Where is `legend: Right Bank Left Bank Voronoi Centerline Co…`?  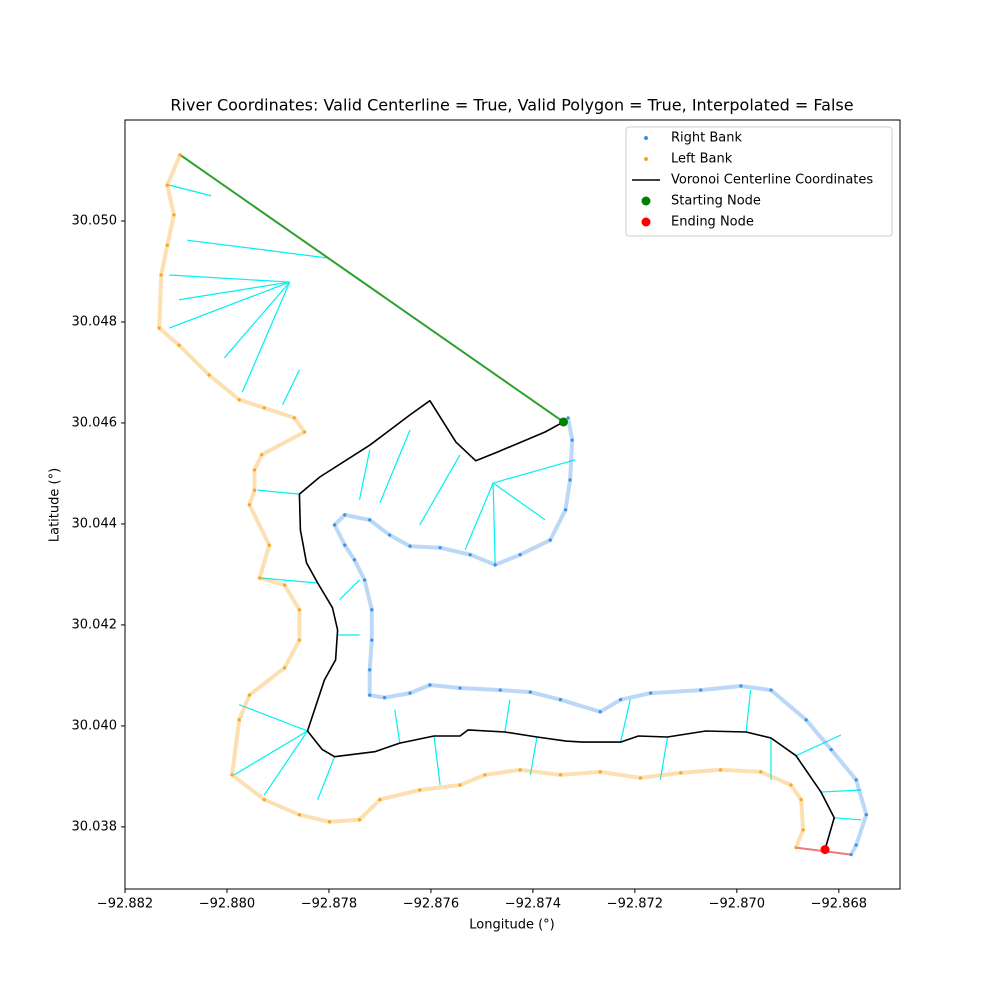 legend: Right Bank Left Bank Voronoi Centerline Co… is located at coordinates (759, 181).